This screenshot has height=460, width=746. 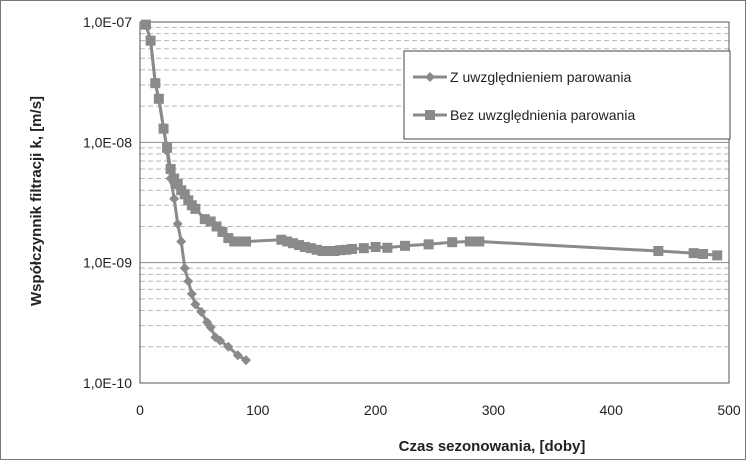 What do you see at coordinates (376, 410) in the screenshot?
I see `x-tick-label: 200` at bounding box center [376, 410].